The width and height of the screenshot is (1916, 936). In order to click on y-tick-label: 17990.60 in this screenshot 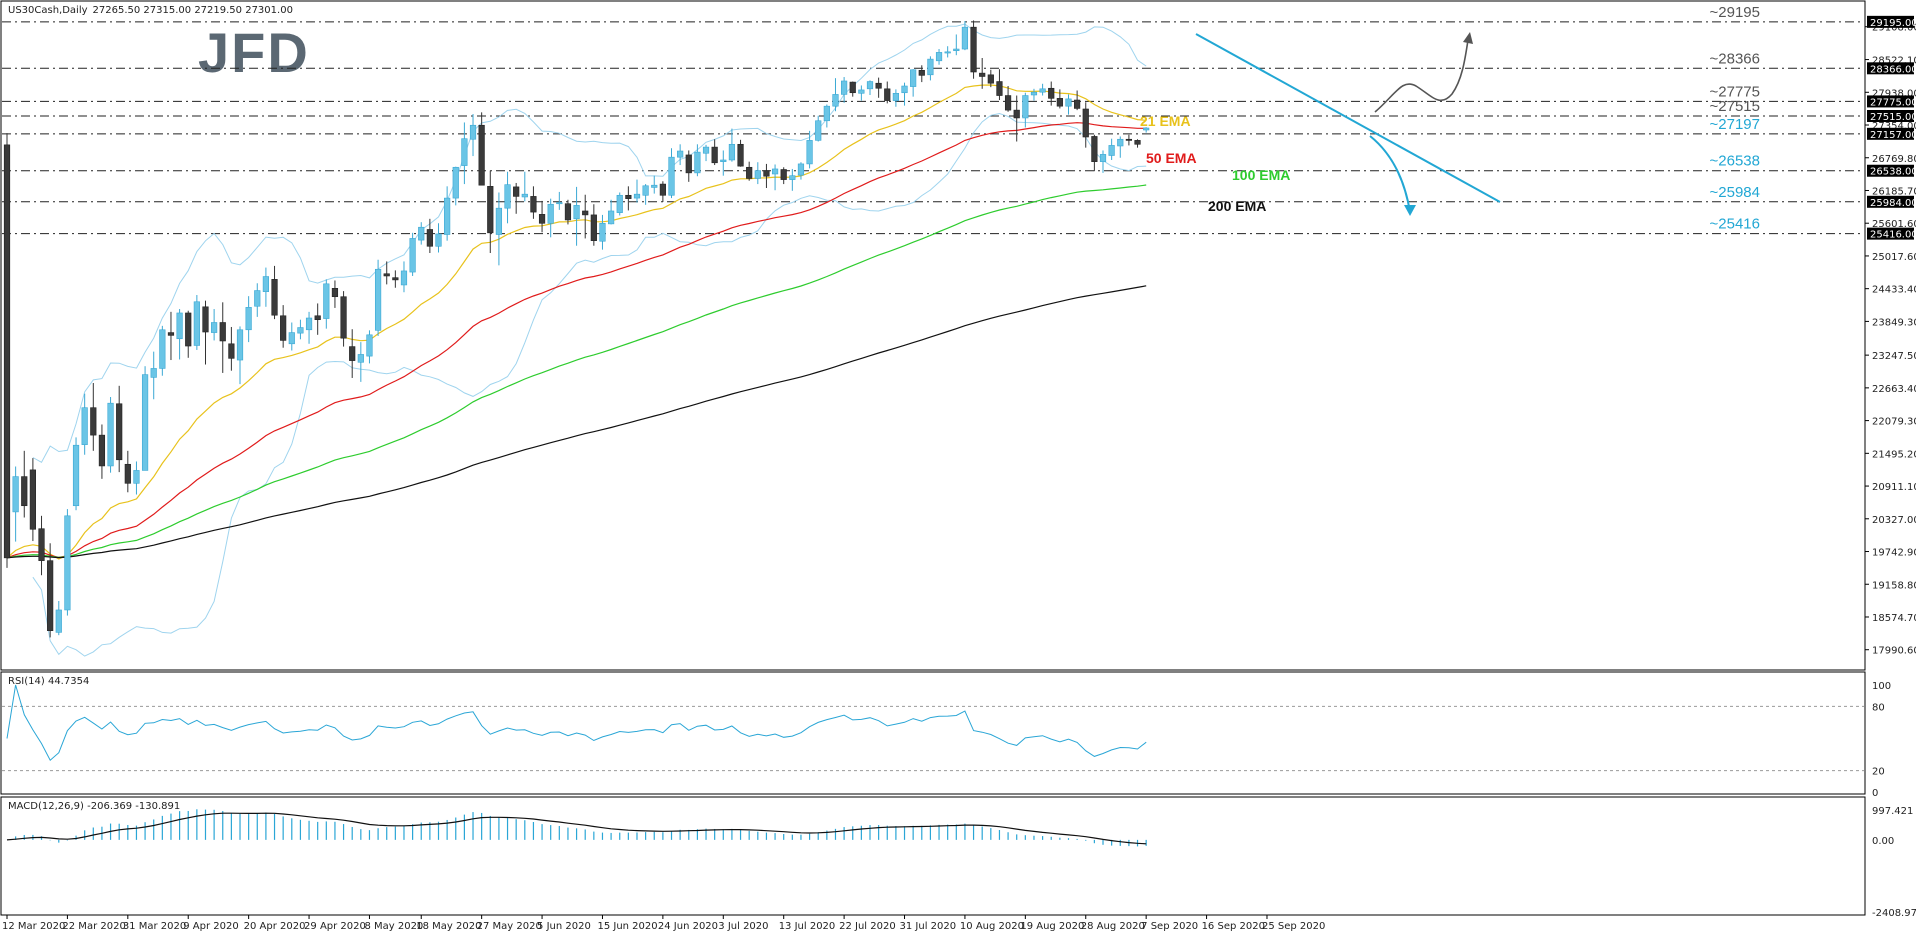, I will do `click(1894, 651)`.